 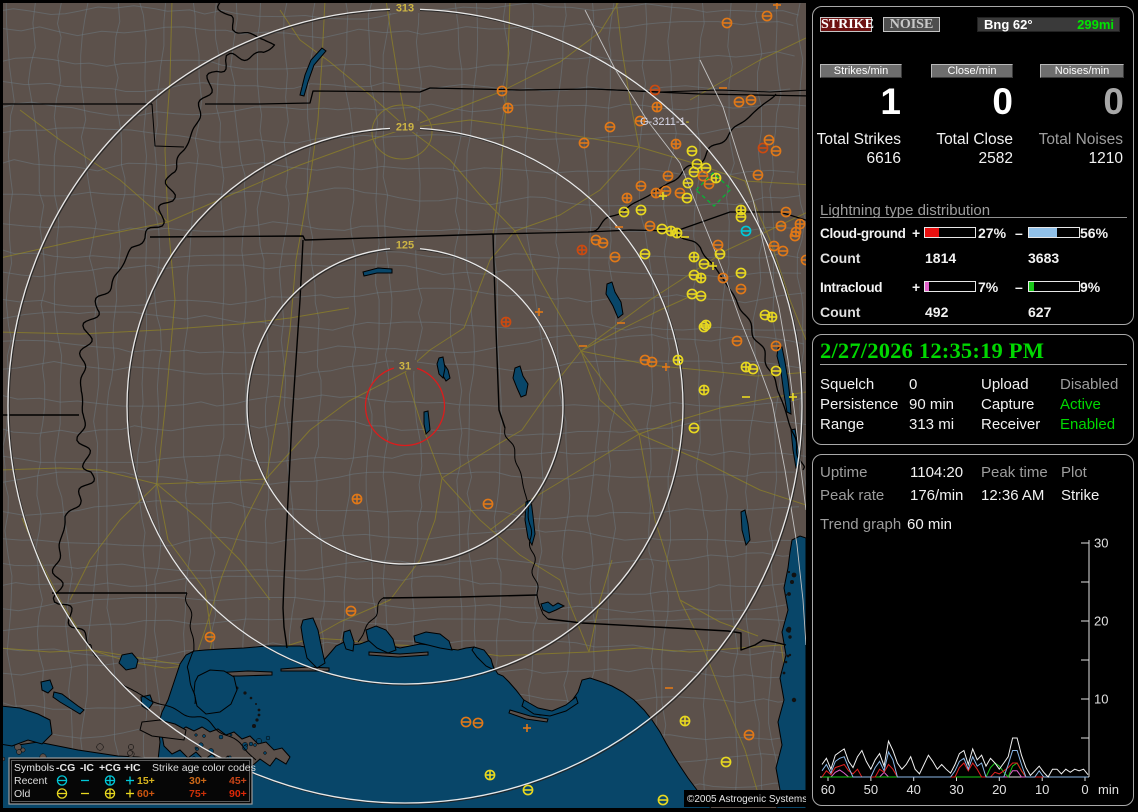 What do you see at coordinates (238, 794) in the screenshot?
I see `svg-text: 90+` at bounding box center [238, 794].